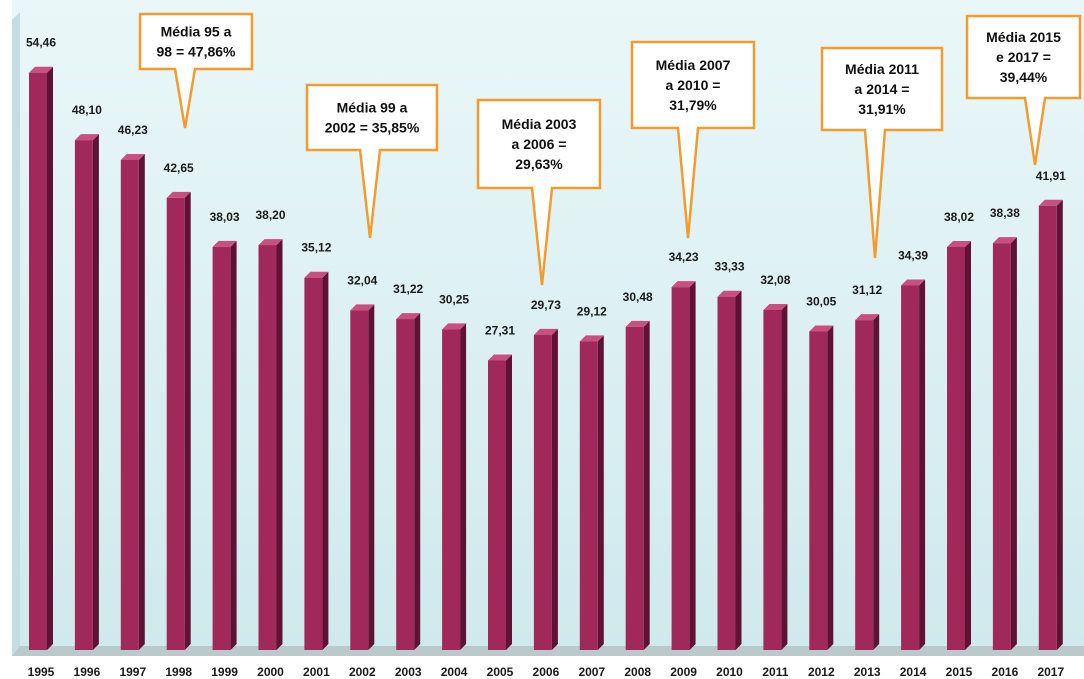 The width and height of the screenshot is (1084, 679). What do you see at coordinates (591, 672) in the screenshot?
I see `x-tick-label: 2007` at bounding box center [591, 672].